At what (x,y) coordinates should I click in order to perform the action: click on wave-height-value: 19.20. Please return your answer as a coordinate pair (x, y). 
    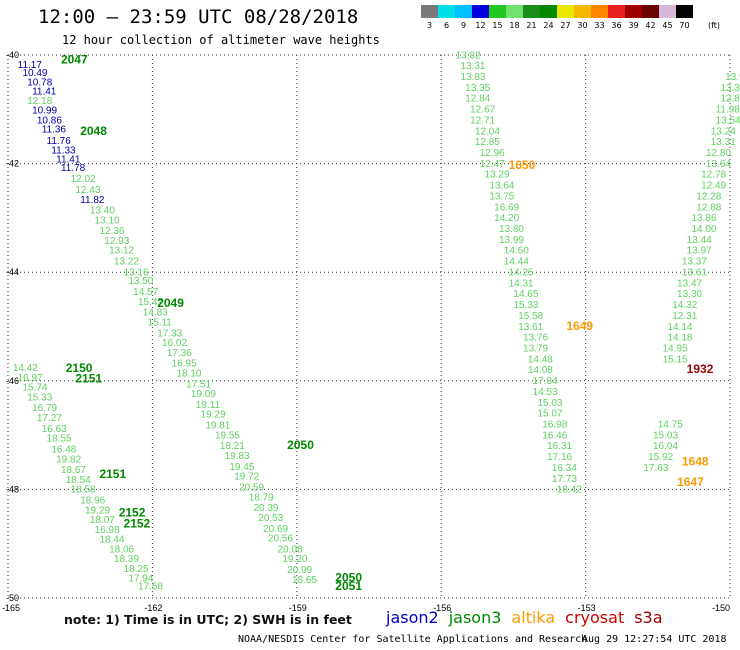
    Looking at the image, I should click on (294, 559).